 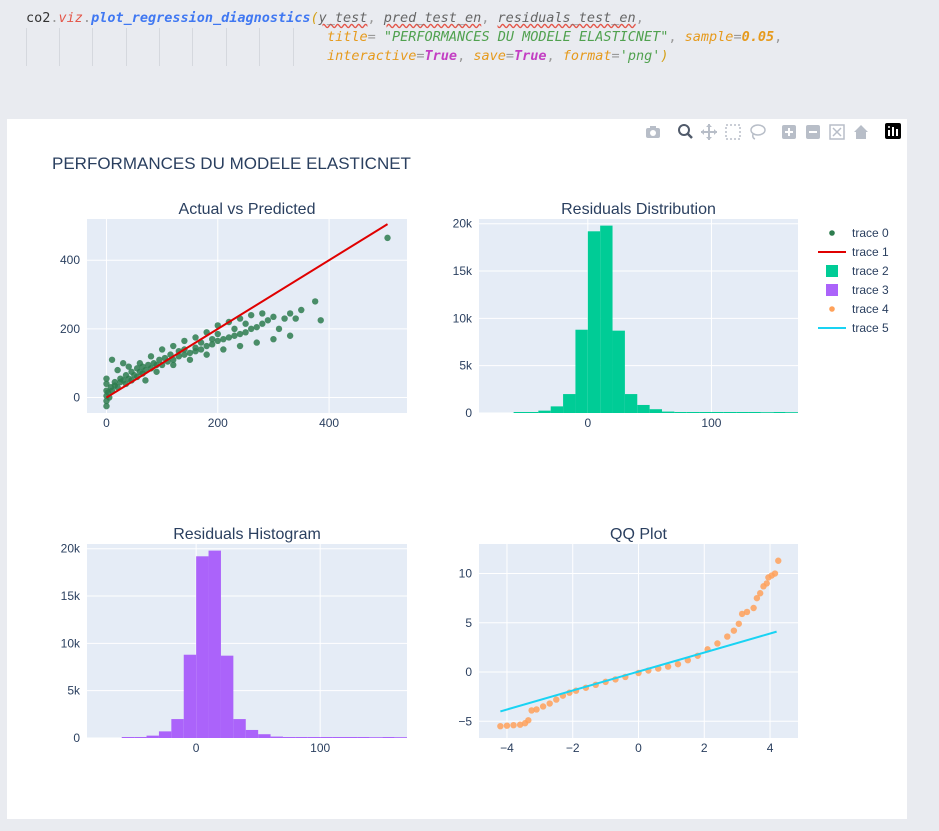 What do you see at coordinates (837, 132) in the screenshot?
I see `autoscale-icon` at bounding box center [837, 132].